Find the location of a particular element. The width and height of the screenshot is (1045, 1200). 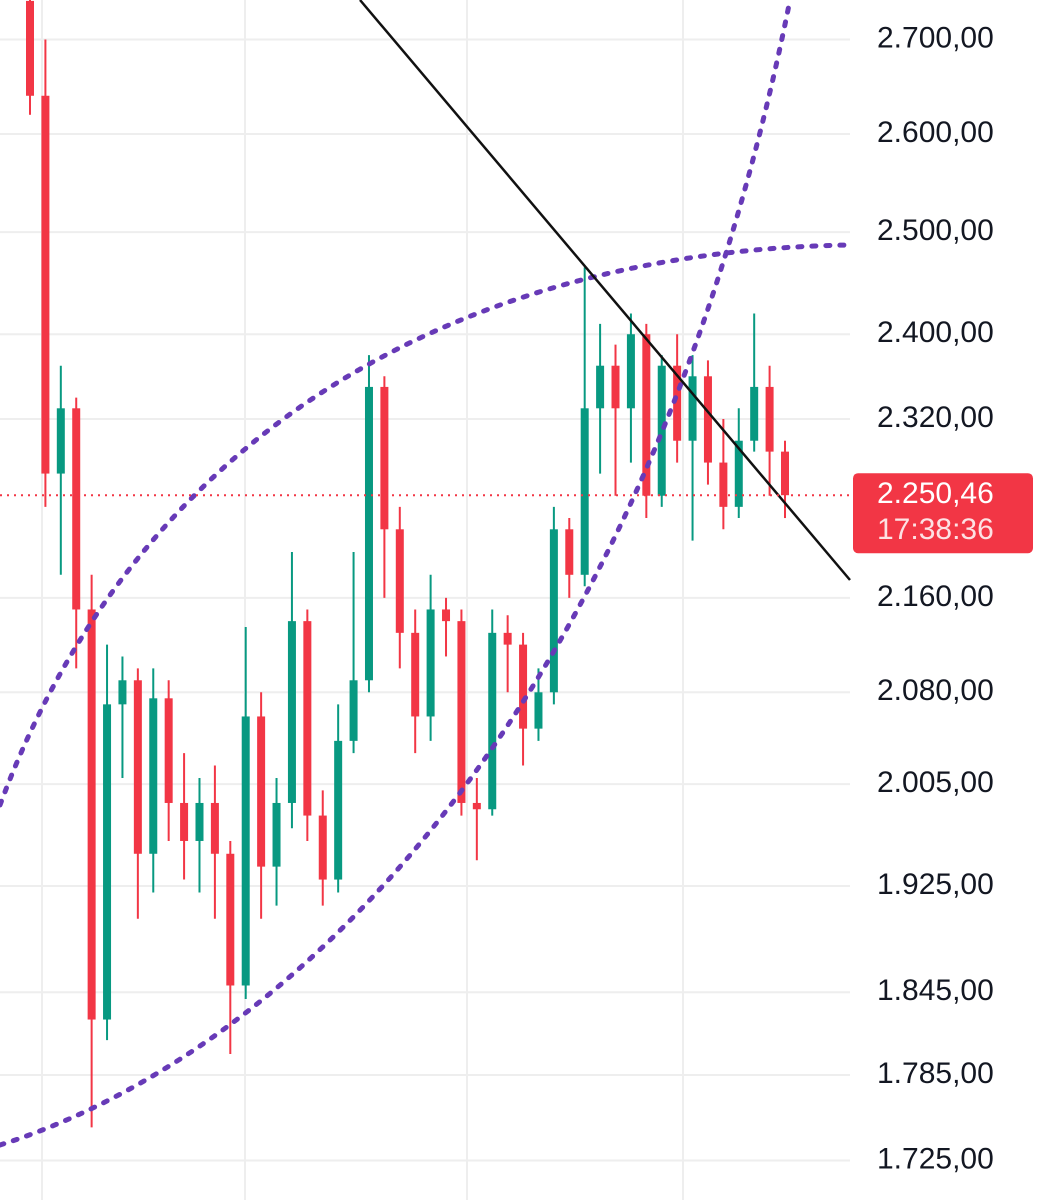

last-price-label: 2.250,46 is located at coordinates (935, 493).